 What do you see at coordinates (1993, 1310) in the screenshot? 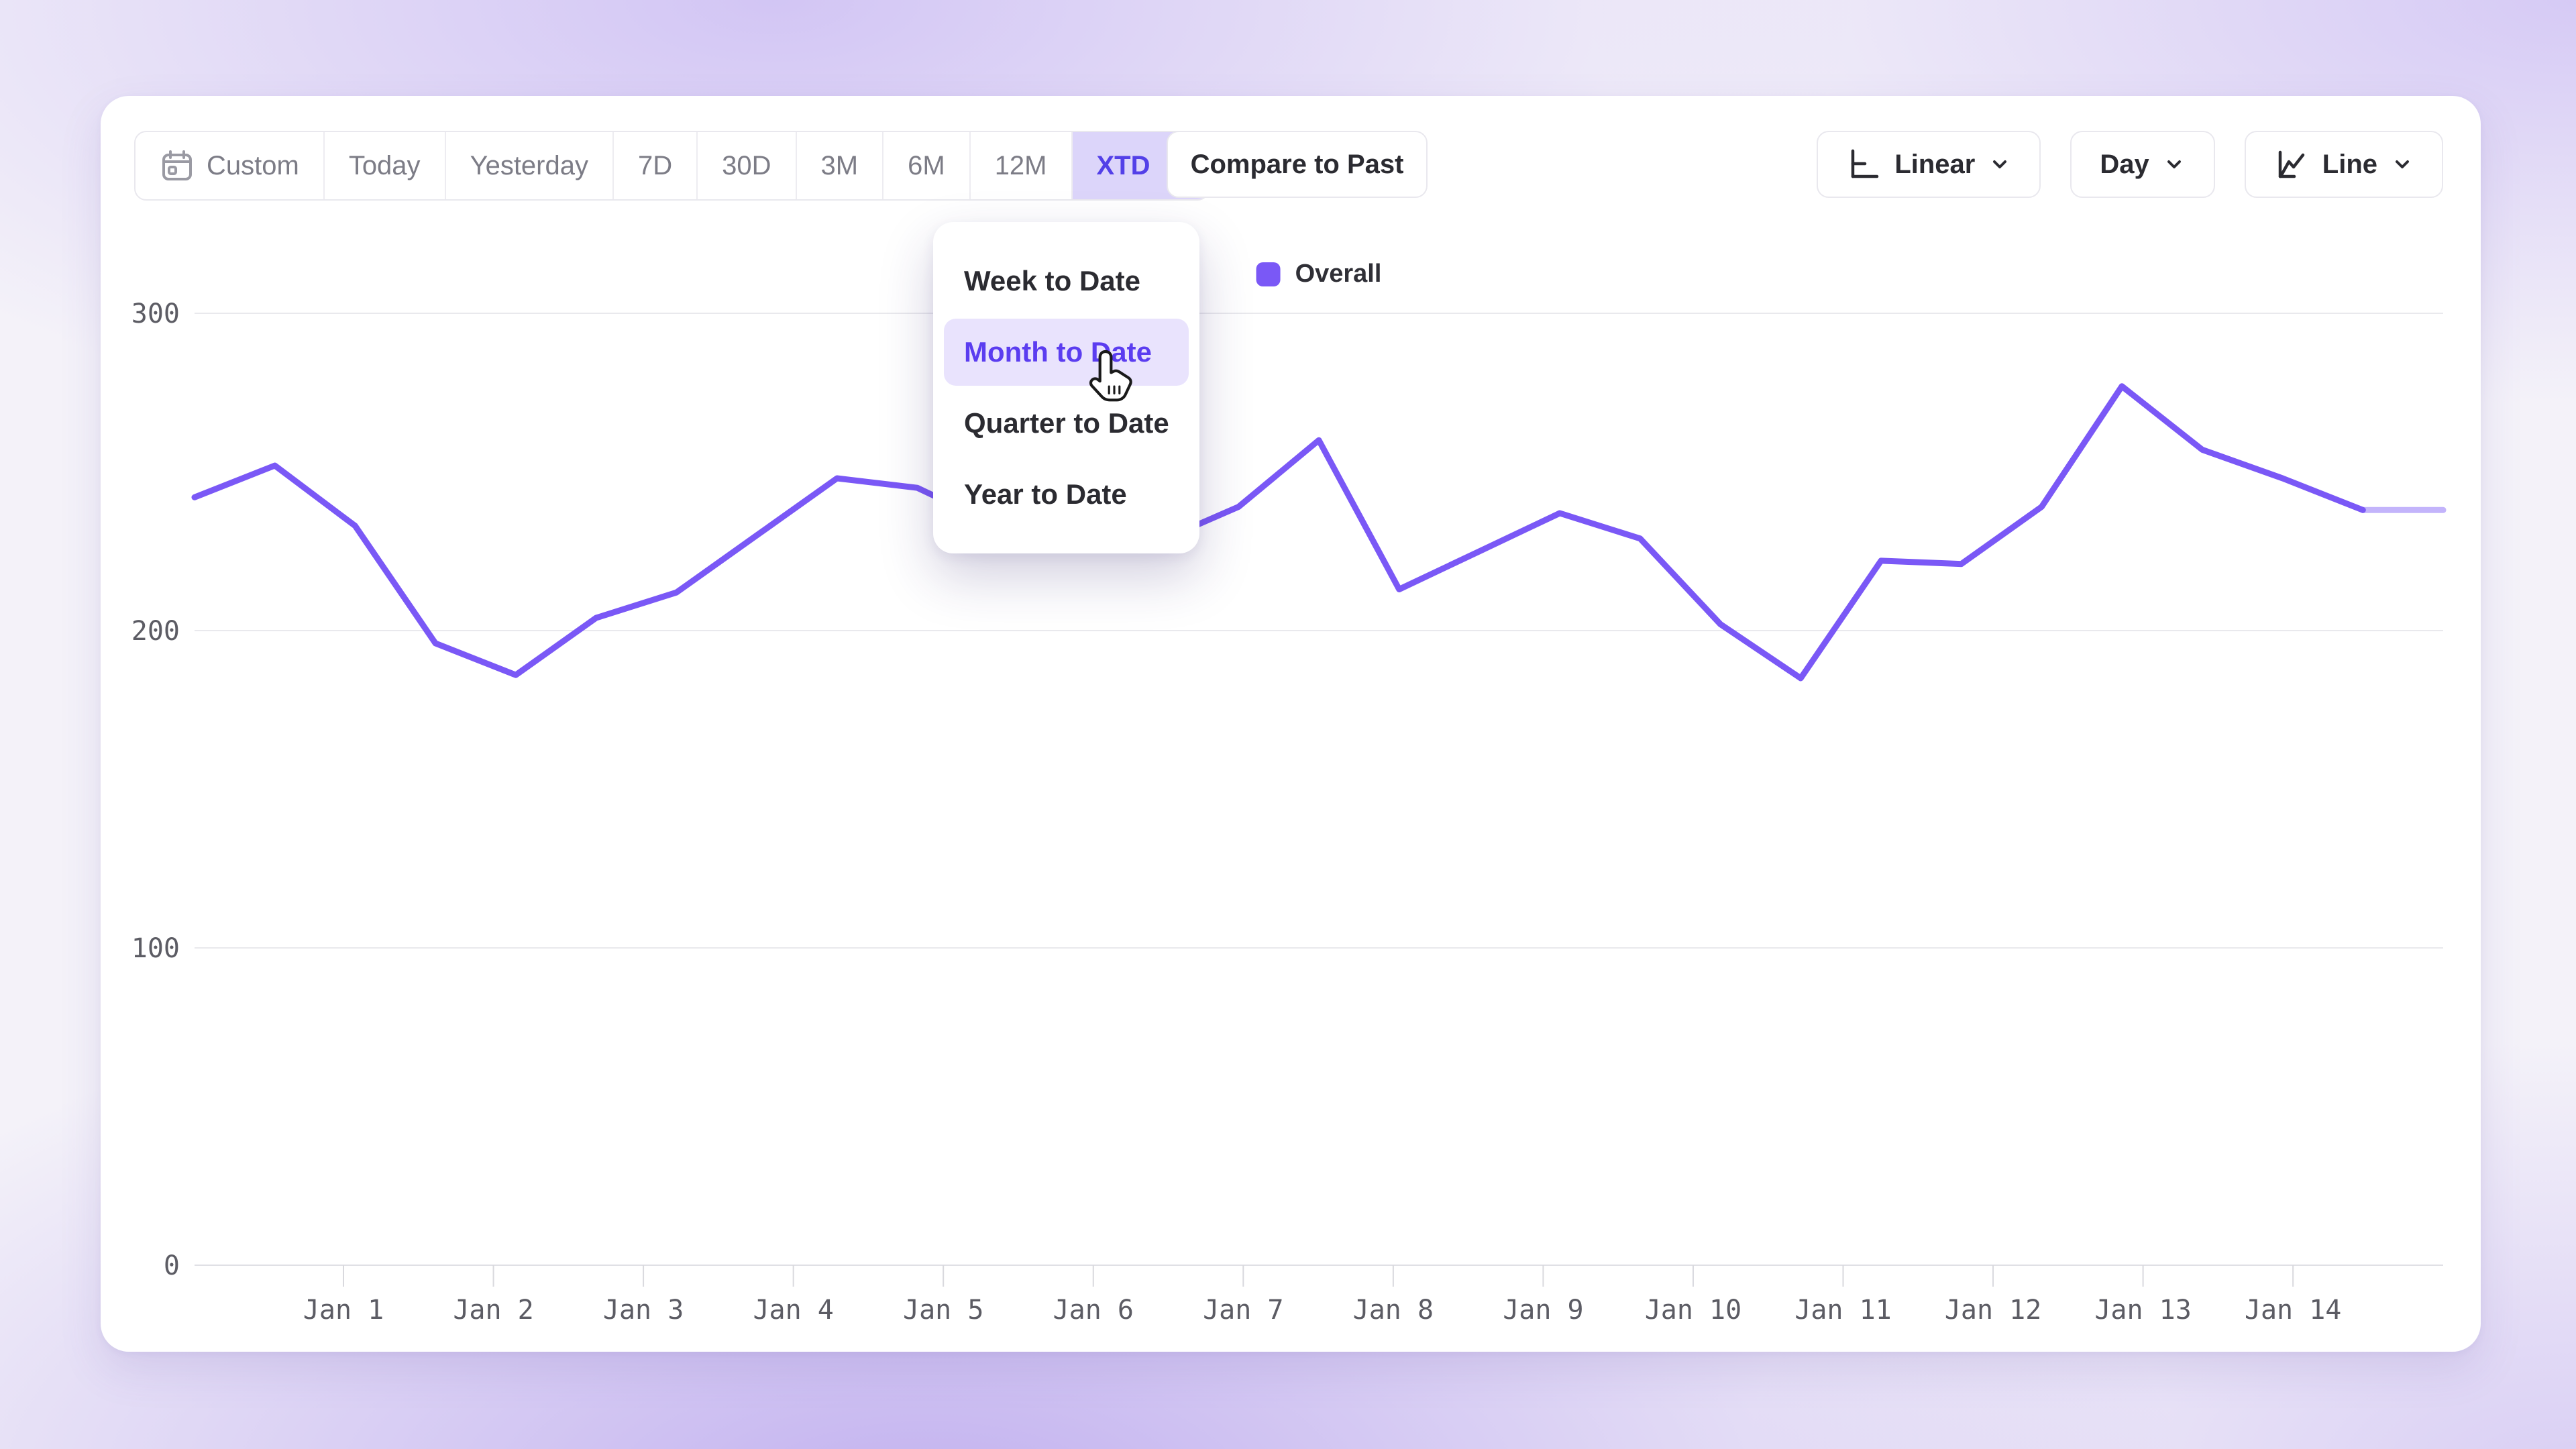
I see `x-axis-label-Jan-12: Jan 12` at bounding box center [1993, 1310].